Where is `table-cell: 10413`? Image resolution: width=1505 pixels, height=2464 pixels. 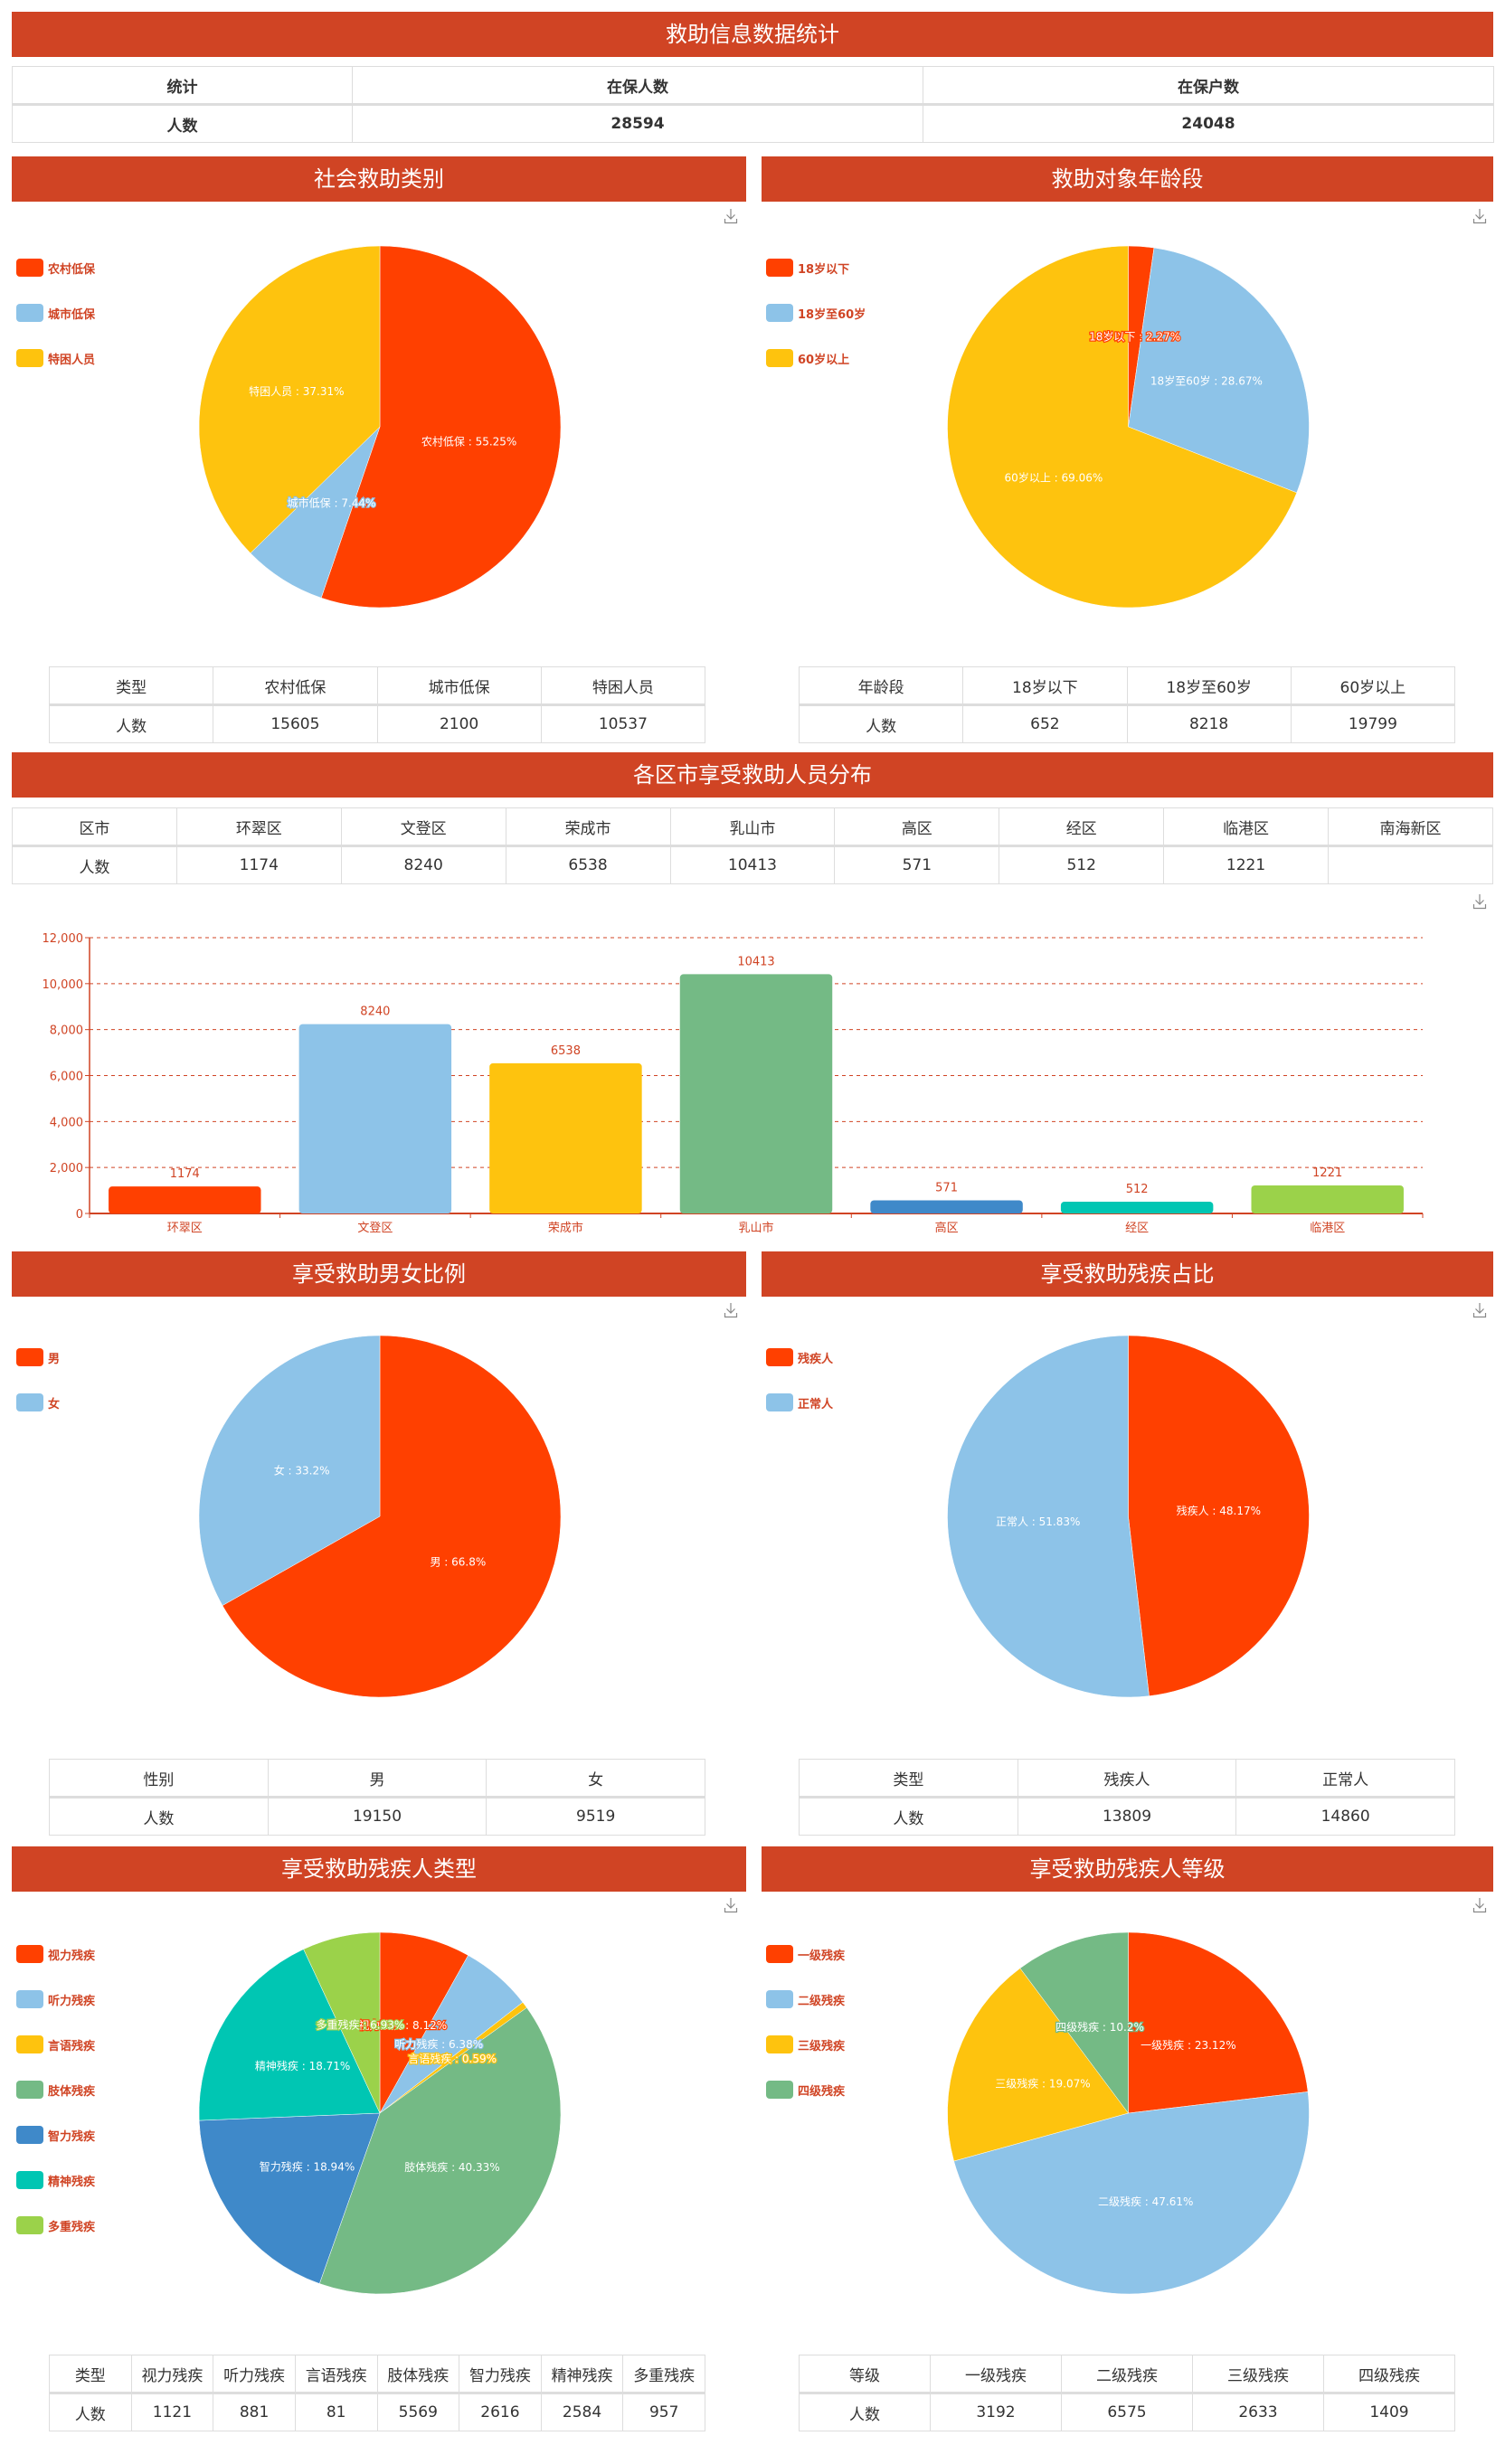 table-cell: 10413 is located at coordinates (752, 864).